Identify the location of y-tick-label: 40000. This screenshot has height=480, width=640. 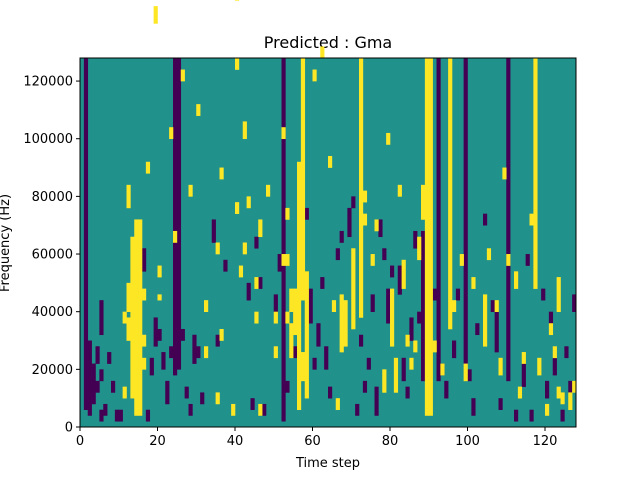
(52, 312).